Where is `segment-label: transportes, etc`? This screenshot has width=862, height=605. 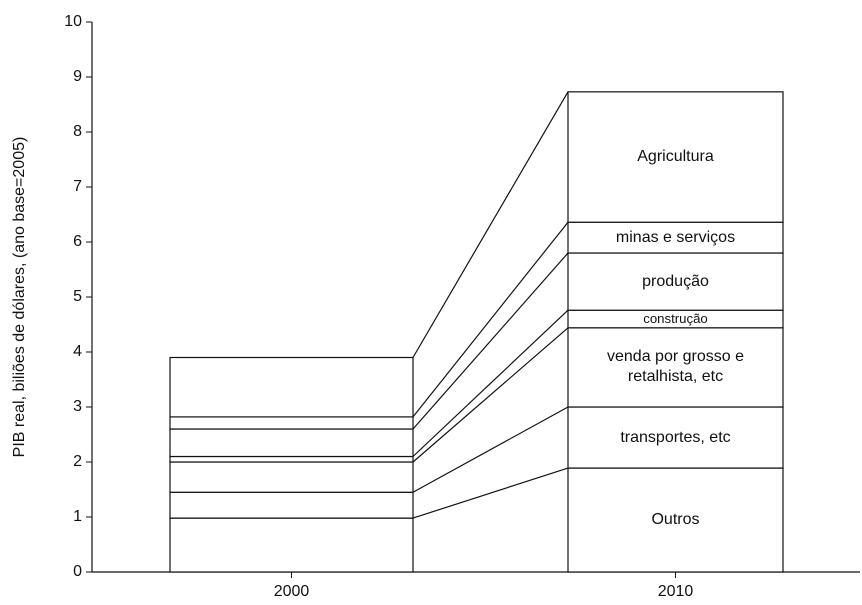
segment-label: transportes, etc is located at coordinates (675, 437).